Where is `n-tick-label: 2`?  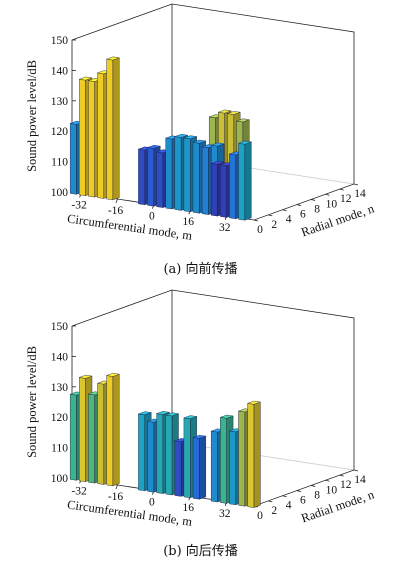
n-tick-label: 2 is located at coordinates (274, 225).